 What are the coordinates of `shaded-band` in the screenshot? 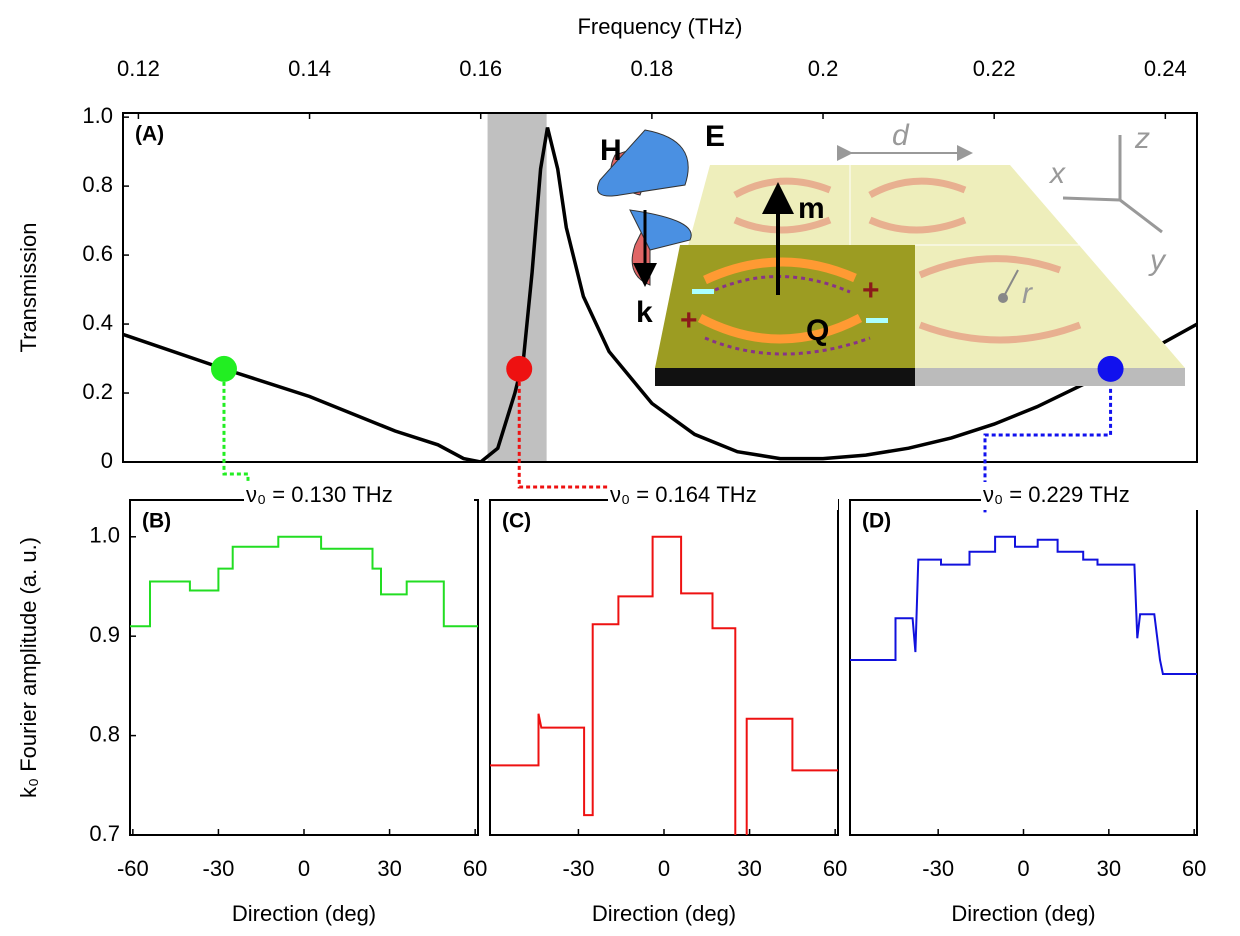 It's located at (517, 287).